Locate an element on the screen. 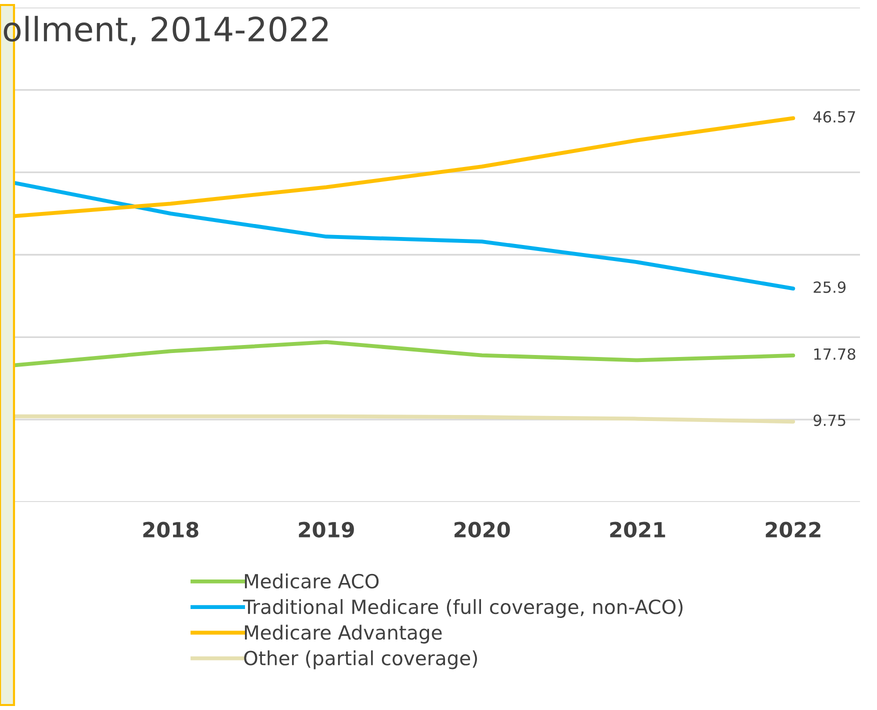 The height and width of the screenshot is (710, 877). data-label: 9.75 is located at coordinates (830, 420).